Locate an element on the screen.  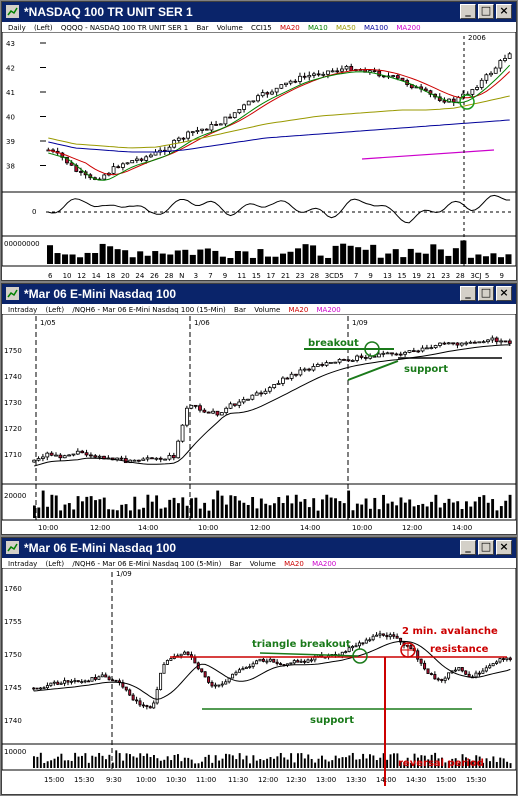
legend-style: Bar is located at coordinates (240, 310).